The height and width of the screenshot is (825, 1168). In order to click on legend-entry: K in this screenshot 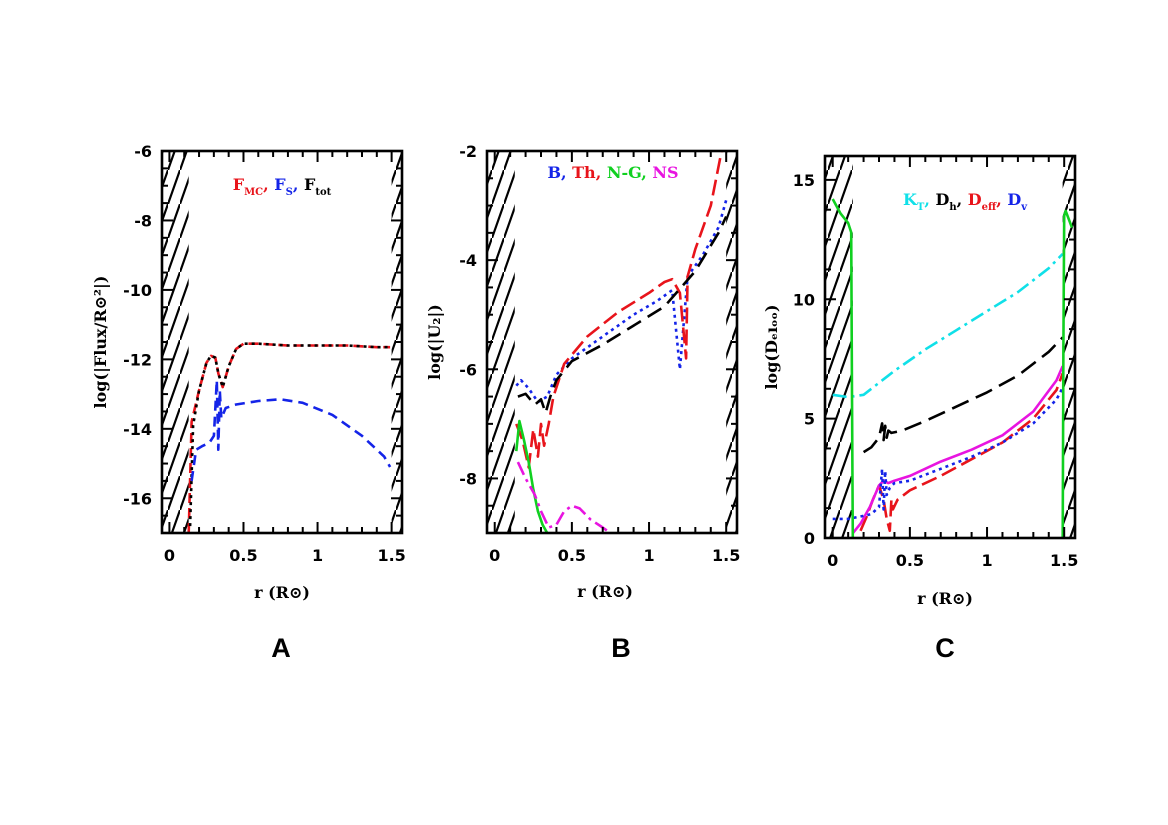, I will do `click(910, 199)`.